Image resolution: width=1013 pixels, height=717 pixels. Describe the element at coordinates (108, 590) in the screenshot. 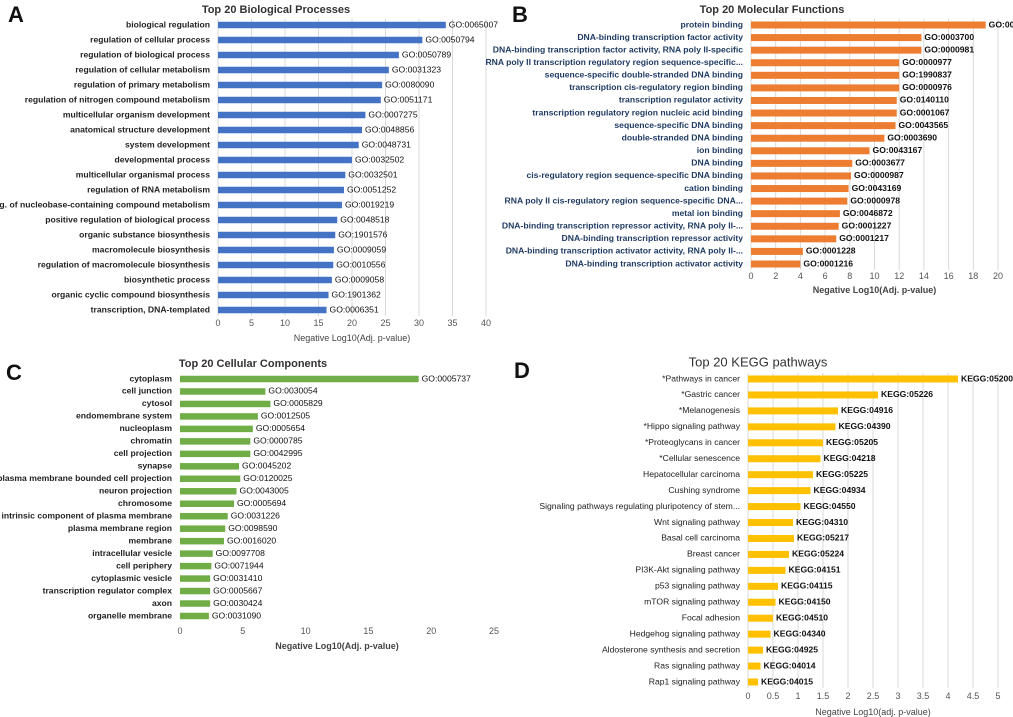

I see `category-label: transcription regulator complex` at that location.